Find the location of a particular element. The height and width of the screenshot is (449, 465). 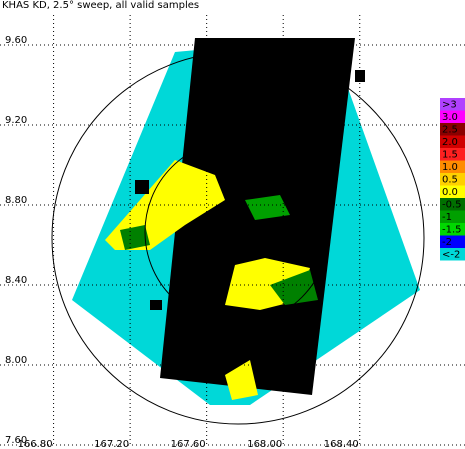

colorbar-label: 0.5 is located at coordinates (450, 179).